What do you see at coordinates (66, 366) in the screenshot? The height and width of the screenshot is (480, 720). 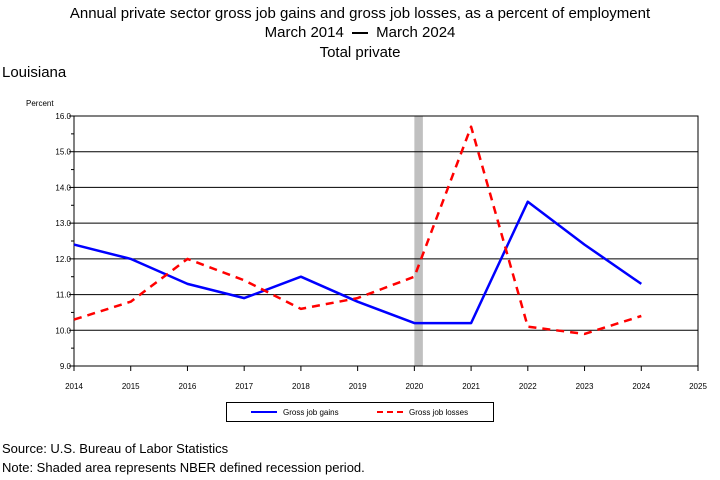 I see `y-tick-label: 9.0` at bounding box center [66, 366].